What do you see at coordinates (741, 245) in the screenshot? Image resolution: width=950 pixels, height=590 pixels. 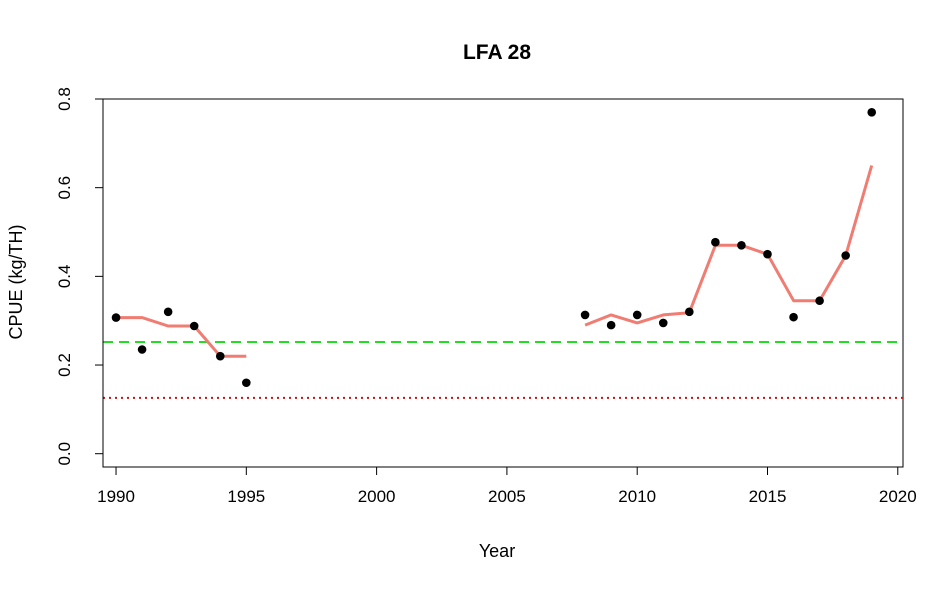 I see `data-point-2014` at bounding box center [741, 245].